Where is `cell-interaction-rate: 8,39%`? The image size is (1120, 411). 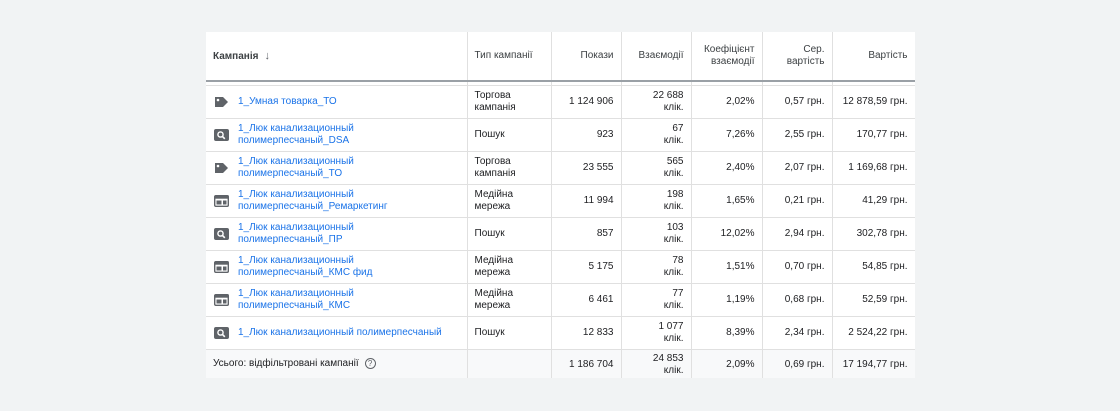 cell-interaction-rate: 8,39% is located at coordinates (727, 333).